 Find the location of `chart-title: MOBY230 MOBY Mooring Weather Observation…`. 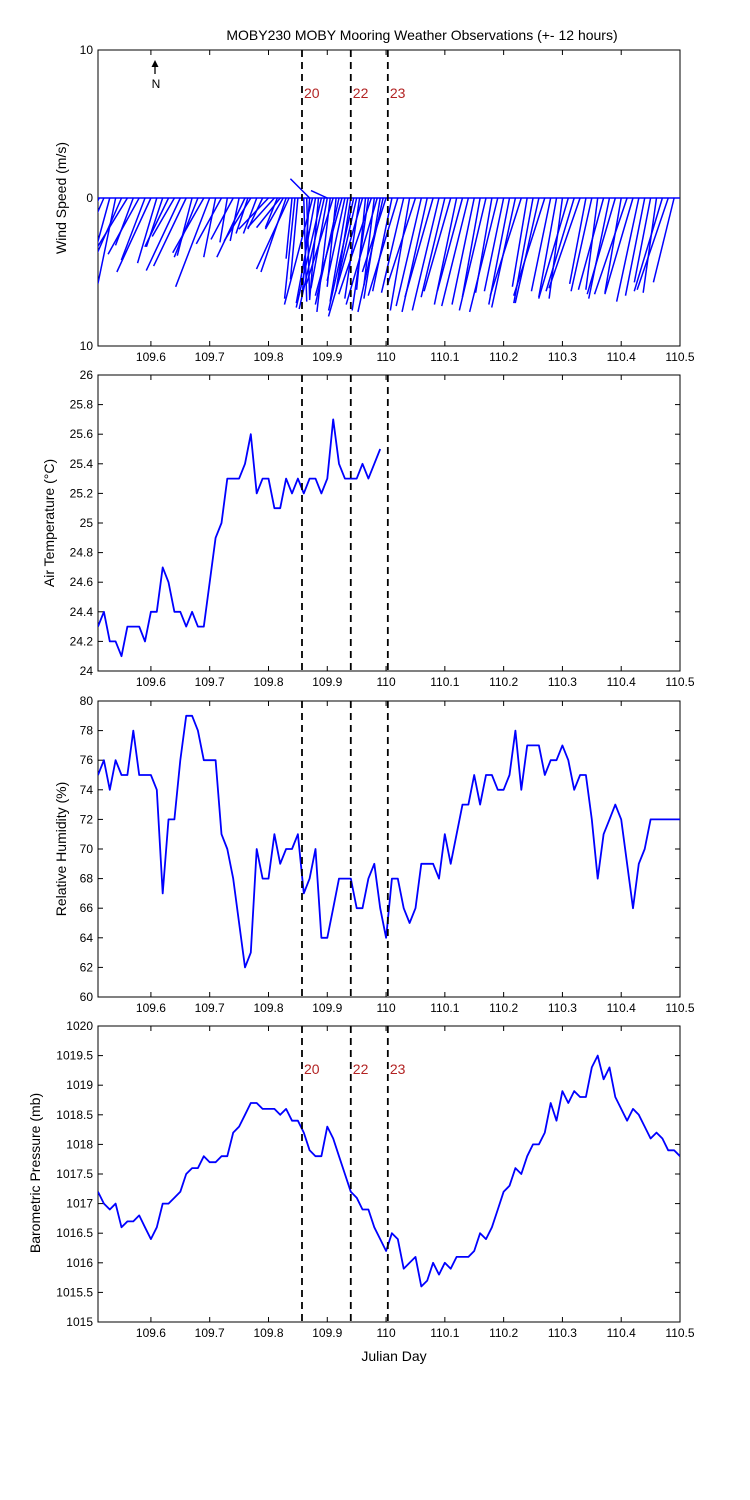

chart-title: MOBY230 MOBY Mooring Weather Observation… is located at coordinates (421, 35).